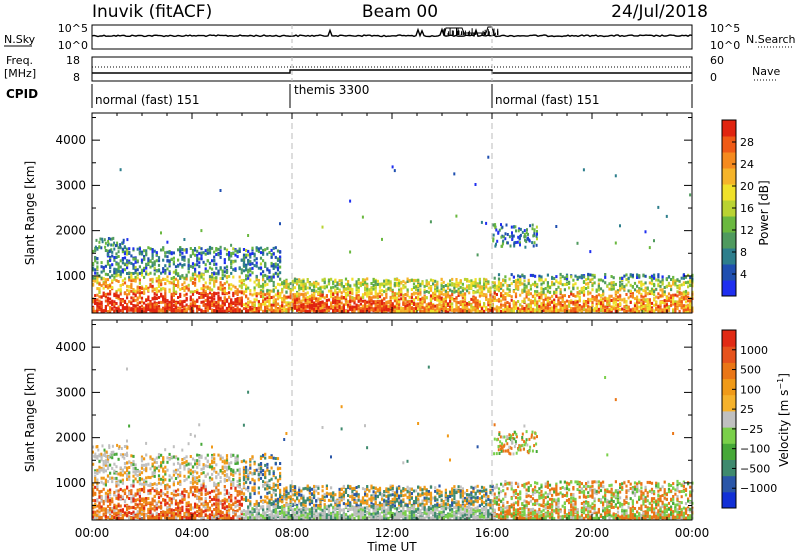 This screenshot has width=800, height=554. What do you see at coordinates (725, 28) in the screenshot?
I see `nsearch-tick-top: 10^5` at bounding box center [725, 28].